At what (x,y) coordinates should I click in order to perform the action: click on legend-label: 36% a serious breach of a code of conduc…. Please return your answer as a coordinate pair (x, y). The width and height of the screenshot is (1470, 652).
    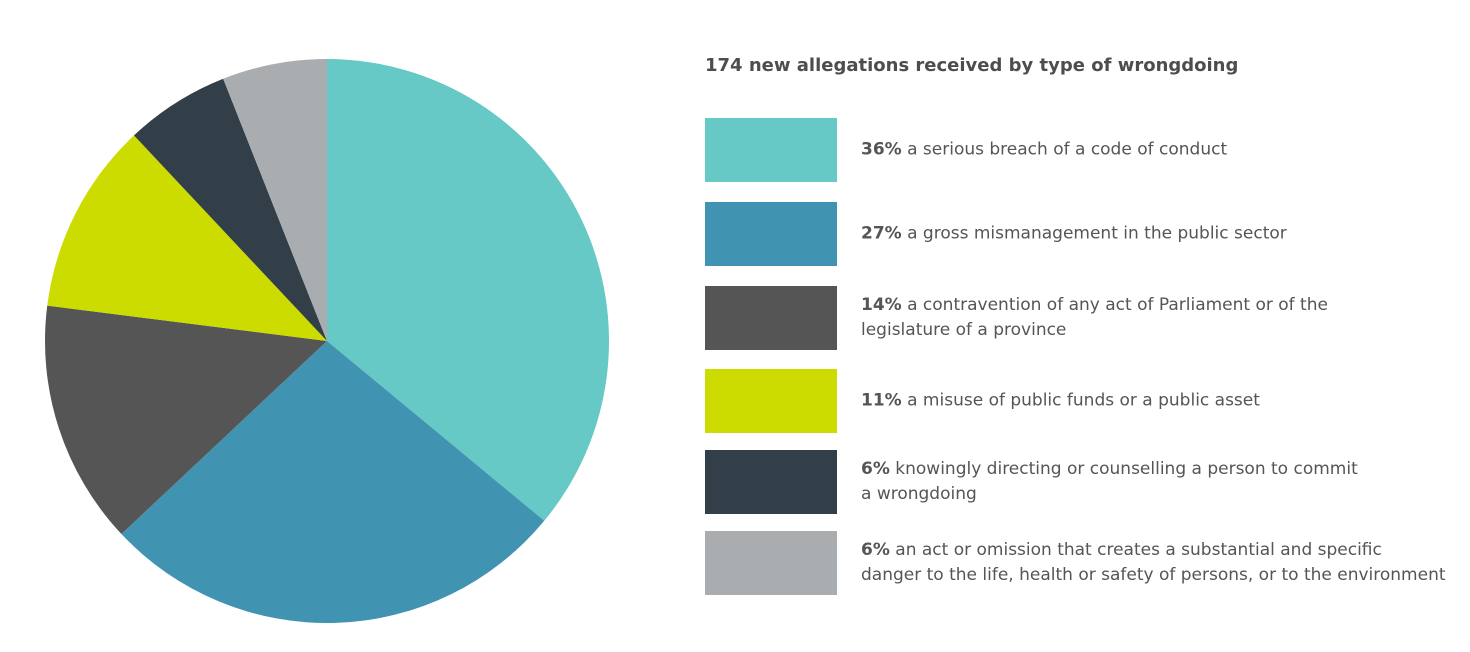
    Looking at the image, I should click on (1161, 150).